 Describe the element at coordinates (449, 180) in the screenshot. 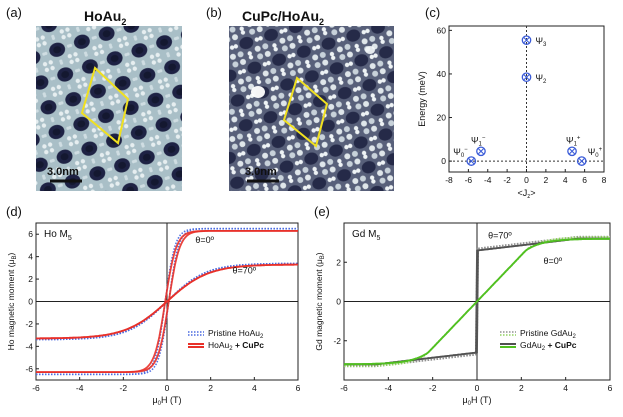

I see `x-tick-label: -8` at that location.